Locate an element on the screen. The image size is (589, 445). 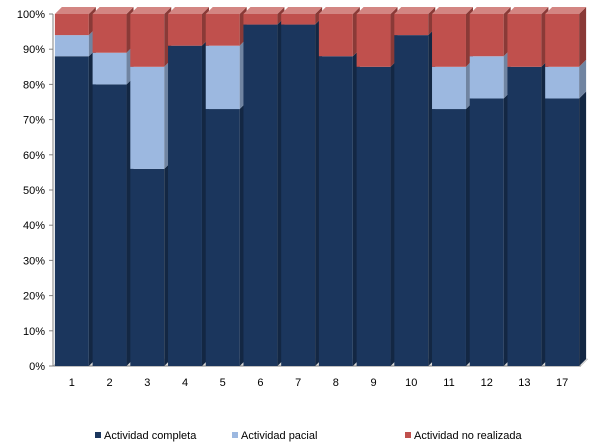
x-tick-label: 1 is located at coordinates (72, 383).